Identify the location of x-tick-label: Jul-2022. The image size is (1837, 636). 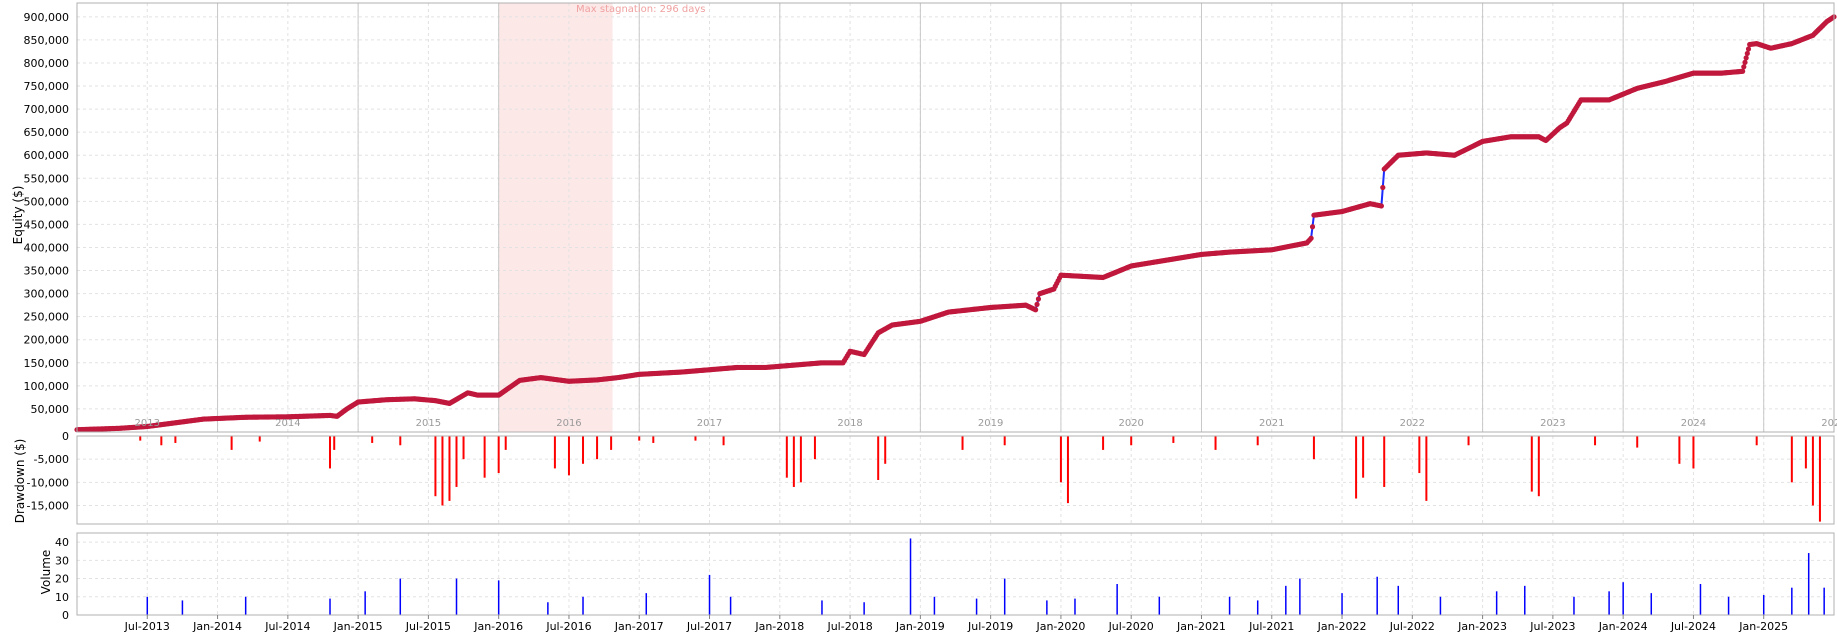
(1412, 626).